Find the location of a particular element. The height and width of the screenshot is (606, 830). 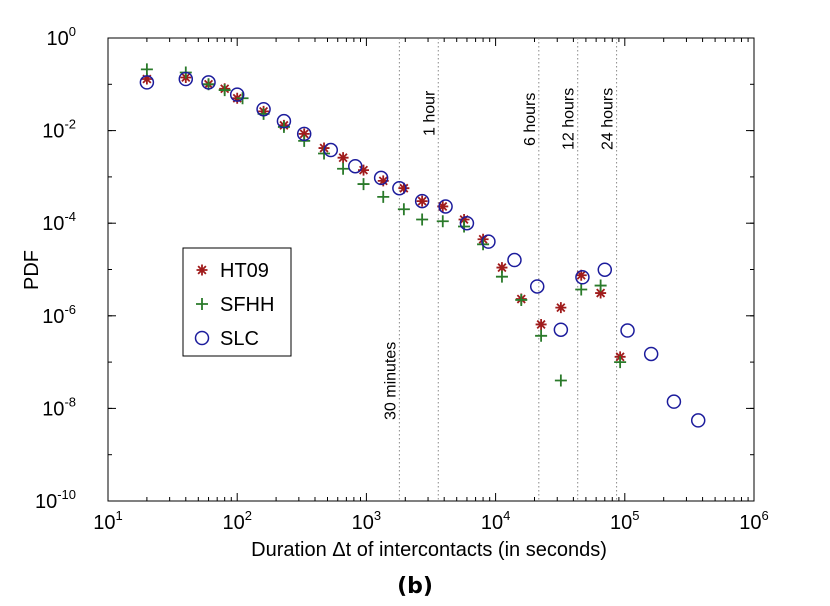

x-tick-label: 10² is located at coordinates (236, 521).